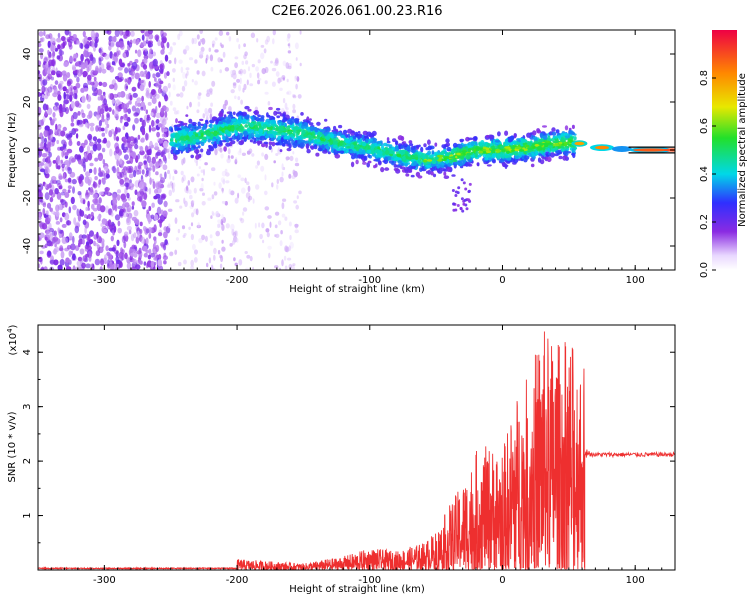  Describe the element at coordinates (458, 154) in the screenshot. I see `highlight-blob` at that location.